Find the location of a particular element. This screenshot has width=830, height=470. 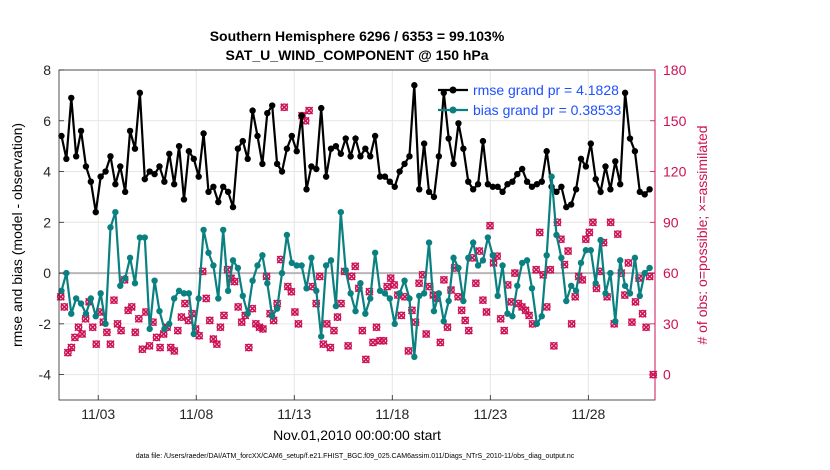

y2-tick-label: 30 is located at coordinates (671, 324).